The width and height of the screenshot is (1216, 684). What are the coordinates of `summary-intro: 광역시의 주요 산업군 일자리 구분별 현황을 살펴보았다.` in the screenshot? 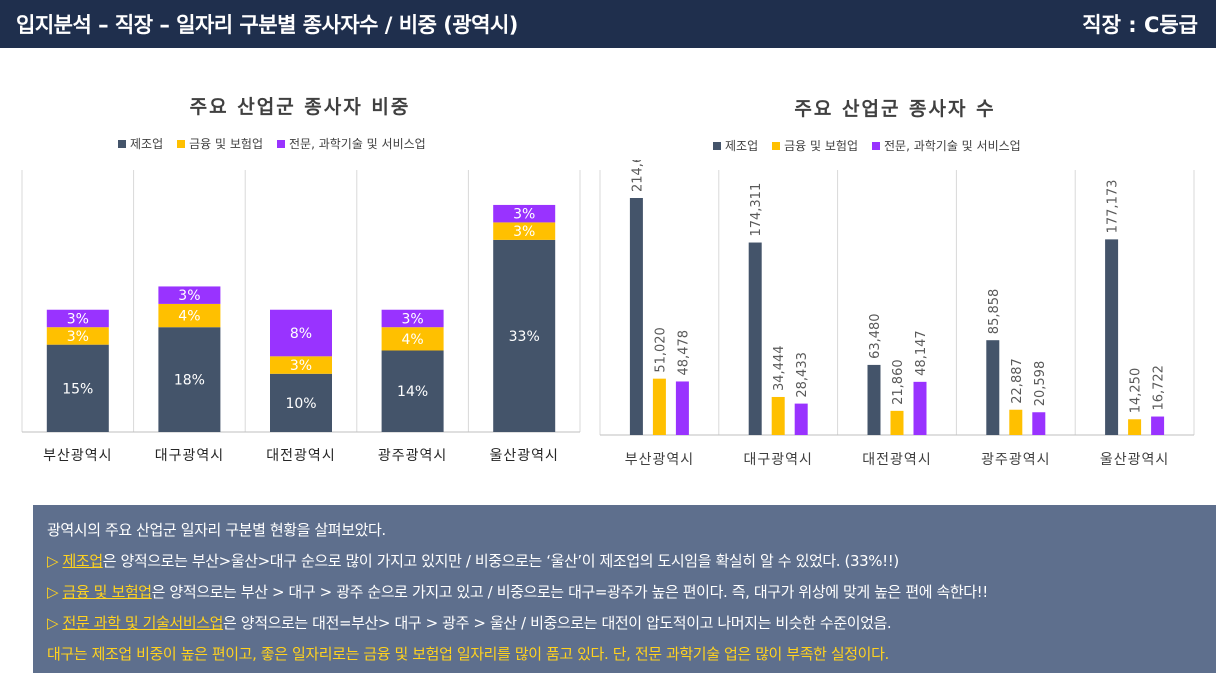 It's located at (216, 530).